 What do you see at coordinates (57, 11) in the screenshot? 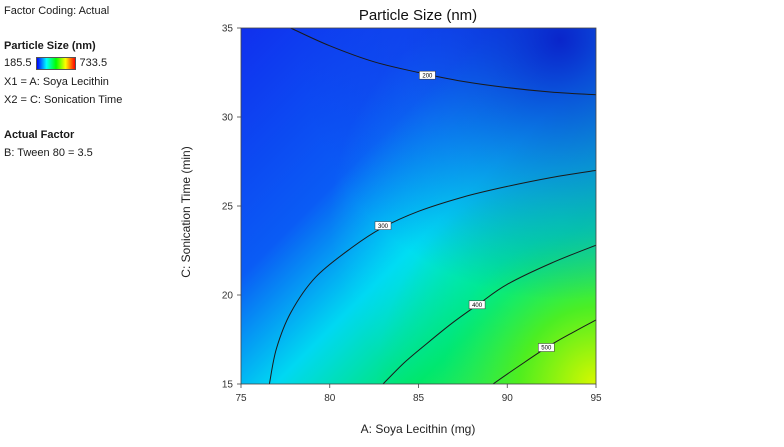
I see `factor-coding-label: Factor Coding: Actual` at bounding box center [57, 11].